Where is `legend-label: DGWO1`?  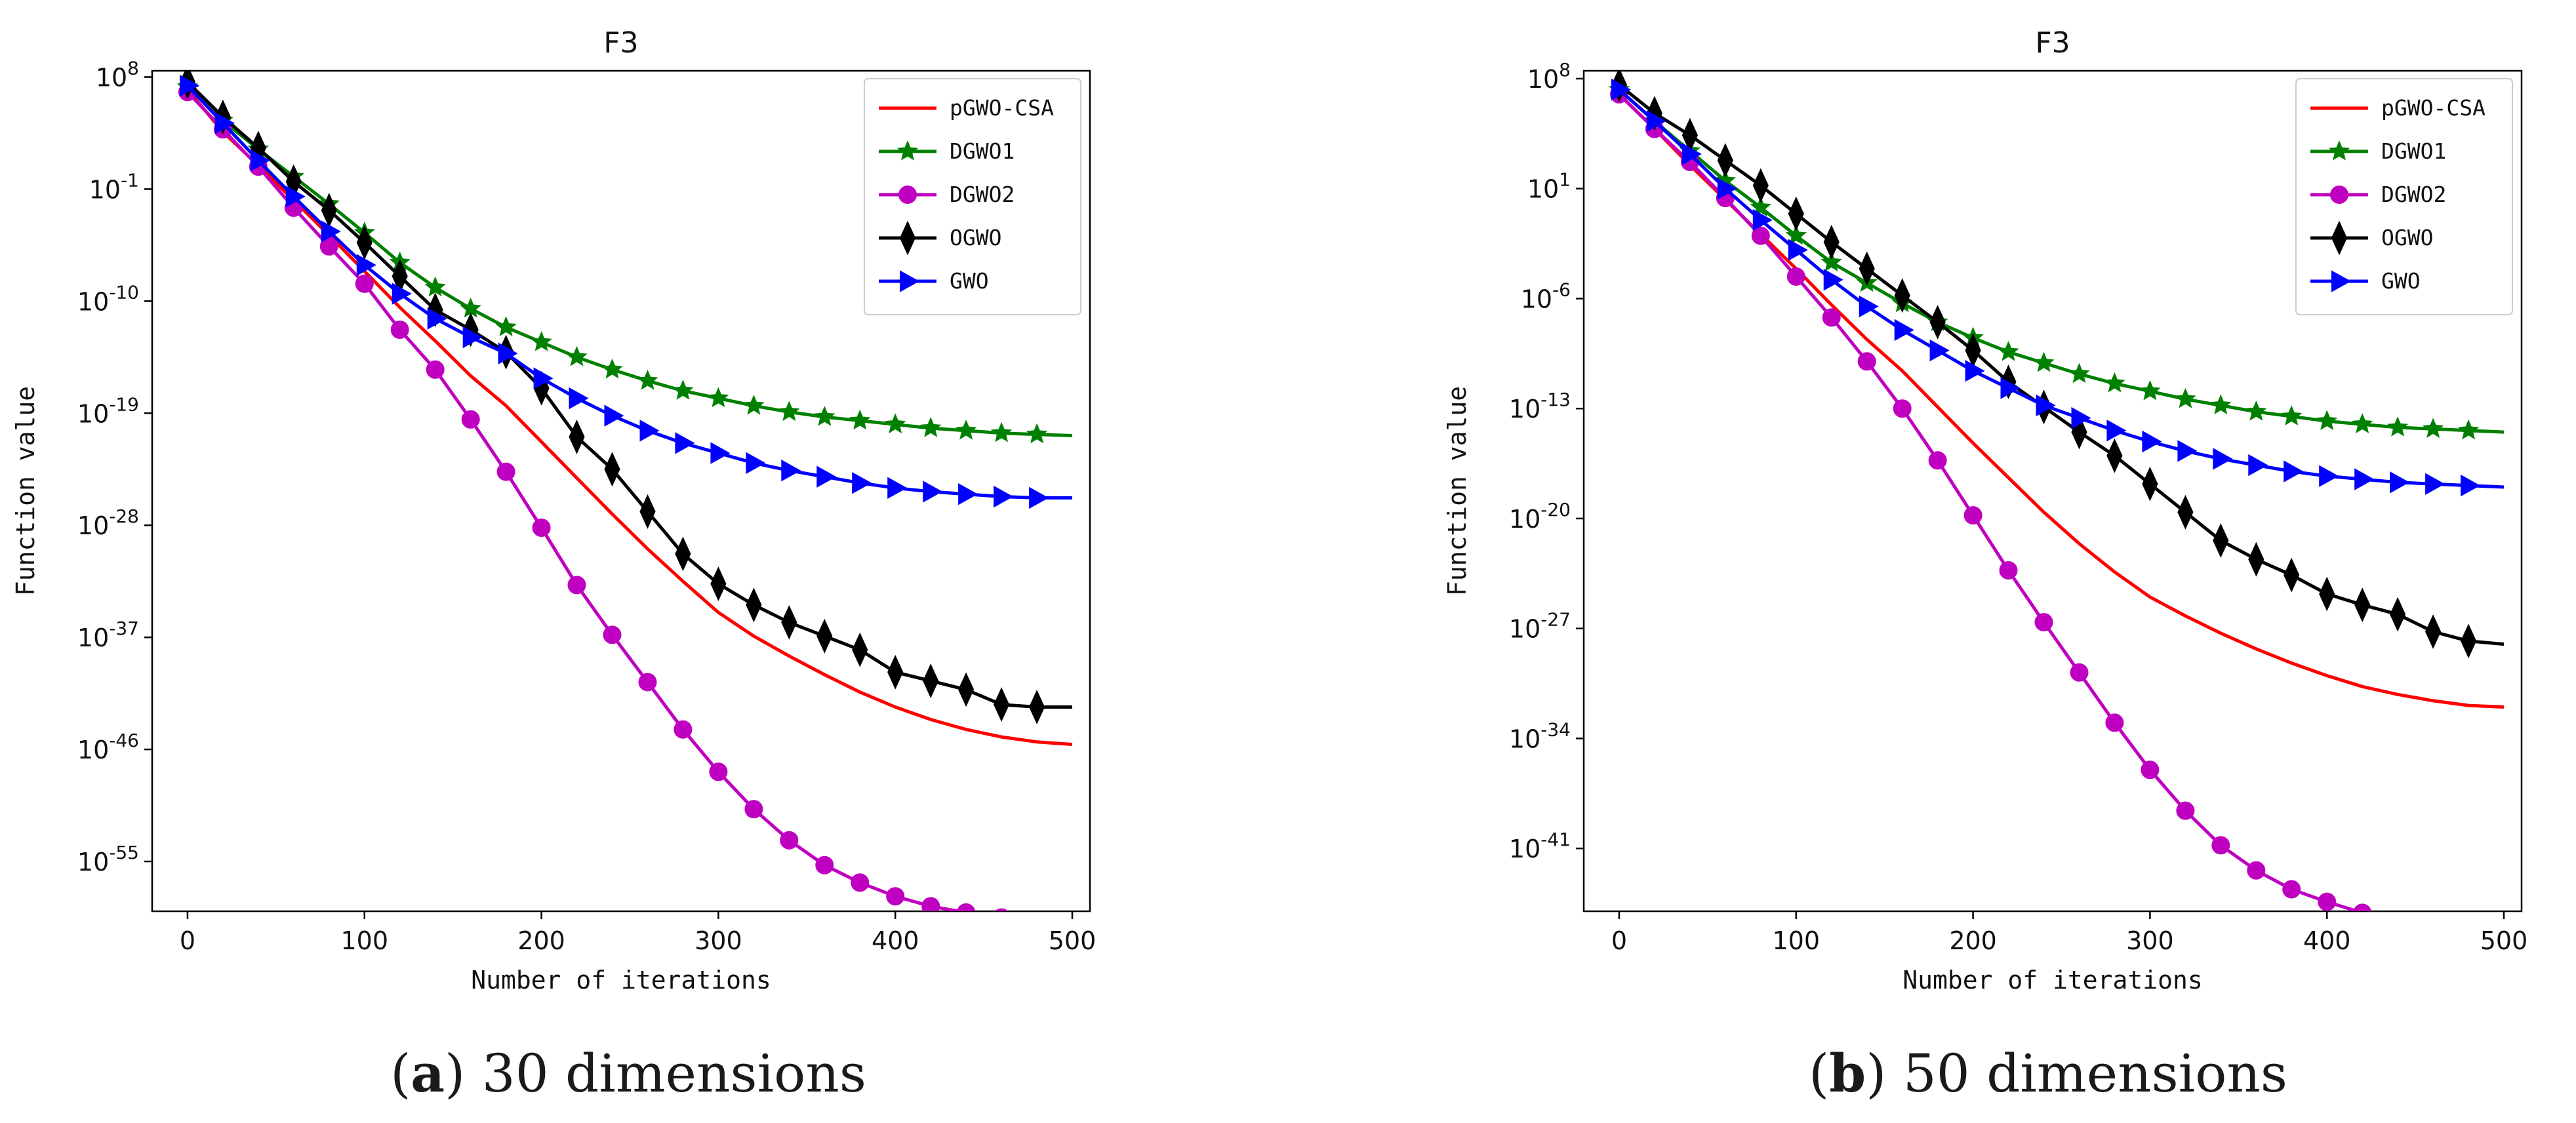
legend-label: DGWO1 is located at coordinates (982, 151).